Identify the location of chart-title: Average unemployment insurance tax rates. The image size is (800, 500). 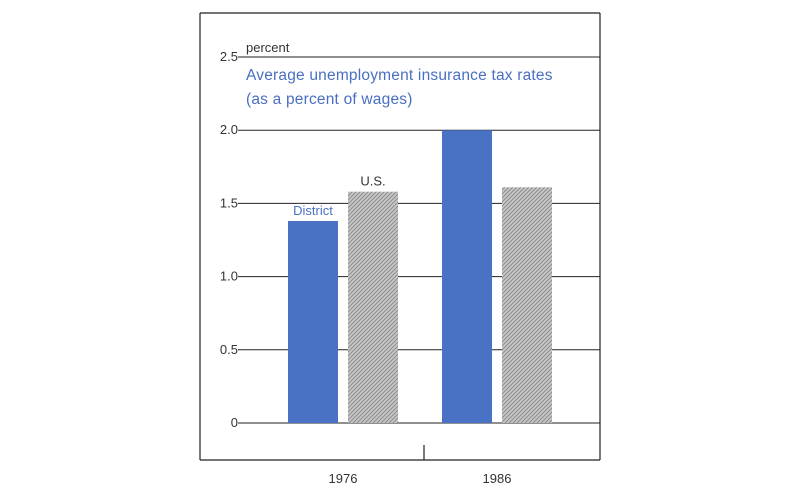
(399, 75).